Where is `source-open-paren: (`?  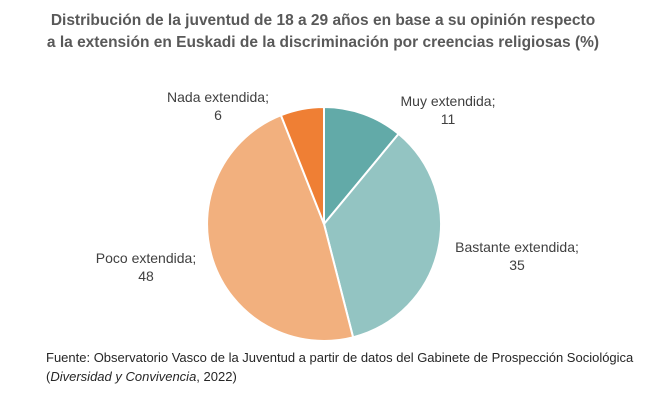 source-open-paren: ( is located at coordinates (48, 376).